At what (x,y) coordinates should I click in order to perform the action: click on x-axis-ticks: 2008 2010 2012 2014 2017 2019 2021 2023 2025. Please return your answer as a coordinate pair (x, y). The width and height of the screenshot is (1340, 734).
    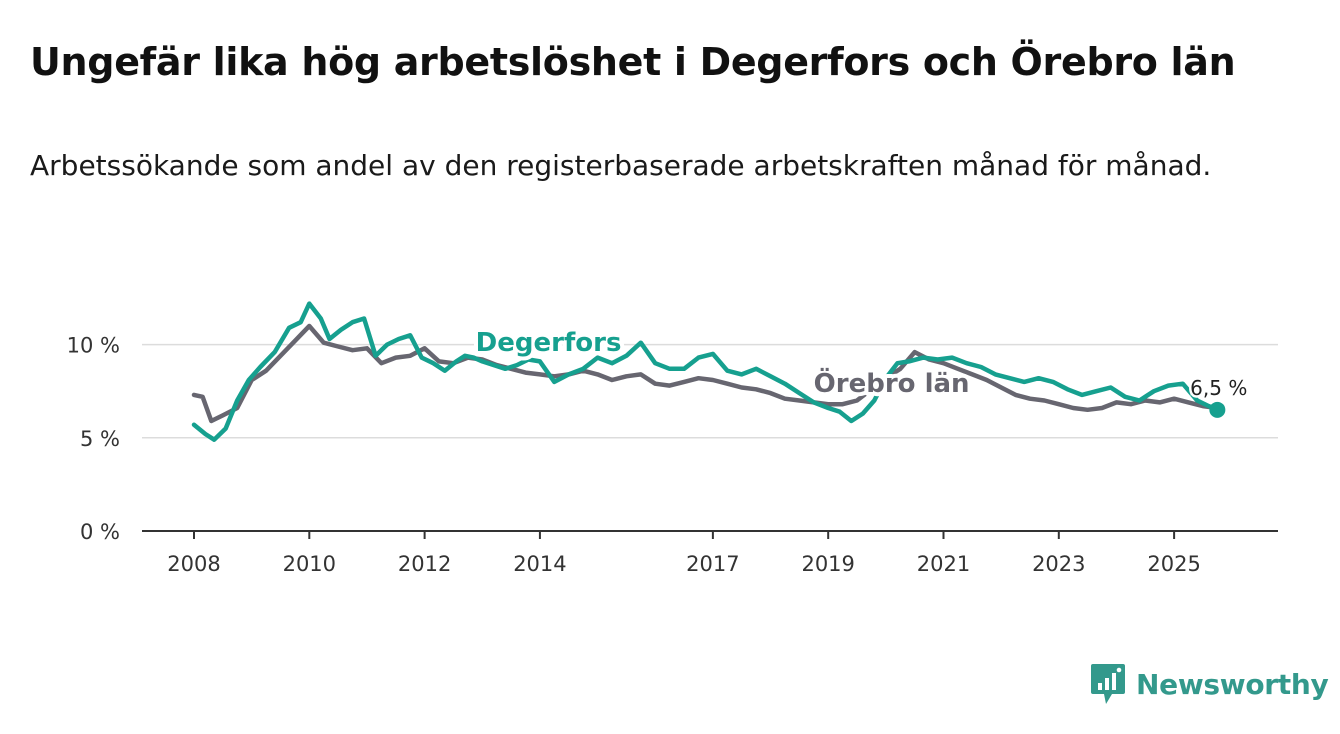
    Looking at the image, I should click on (684, 553).